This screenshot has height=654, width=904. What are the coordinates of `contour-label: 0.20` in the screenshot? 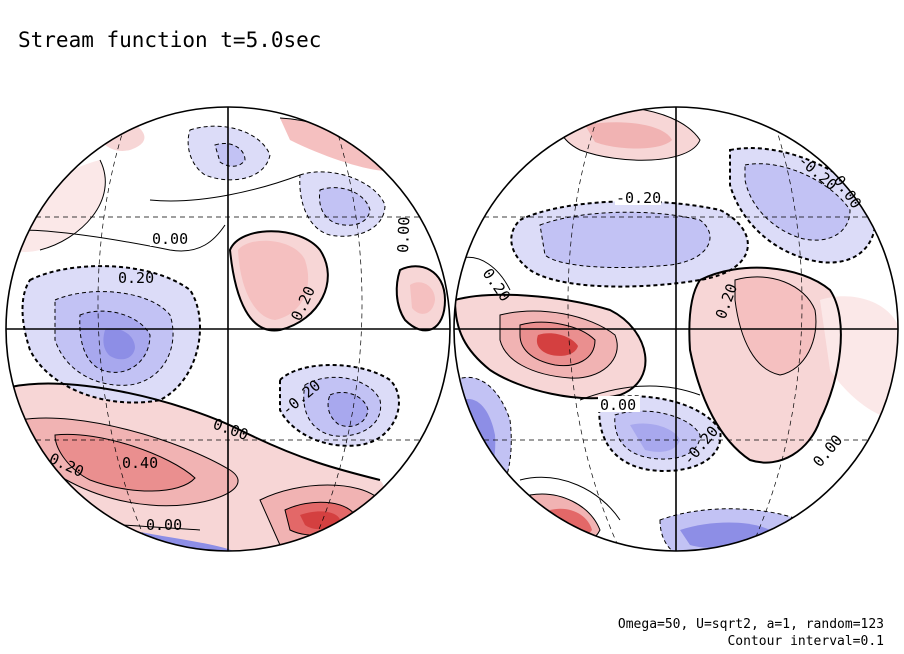 It's located at (136, 278).